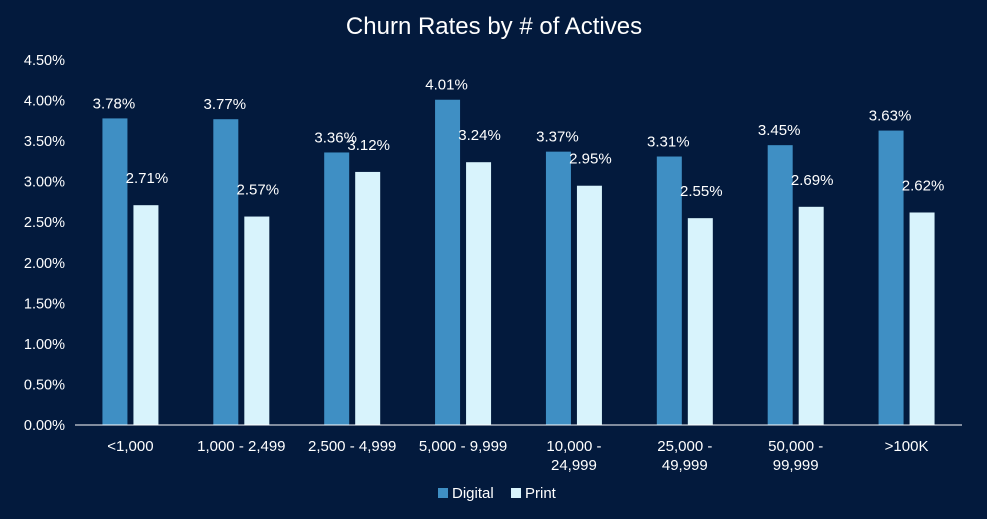 This screenshot has height=519, width=987. What do you see at coordinates (44, 102) in the screenshot?
I see `y-tick-label: 4.00%` at bounding box center [44, 102].